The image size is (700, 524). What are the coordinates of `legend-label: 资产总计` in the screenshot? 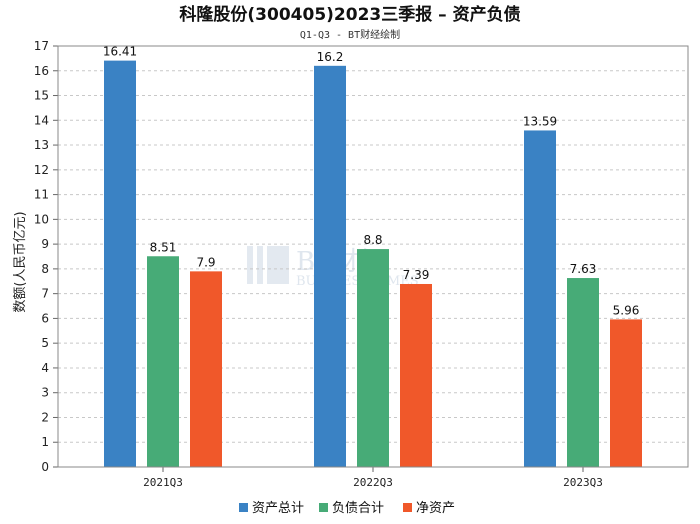 It's located at (278, 508).